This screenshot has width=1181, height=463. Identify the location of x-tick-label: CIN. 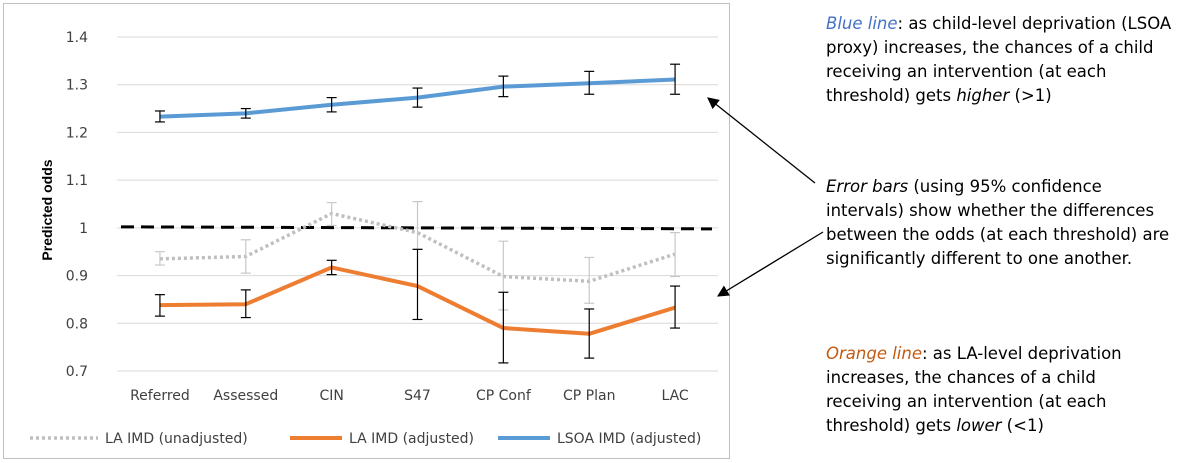
(331, 396).